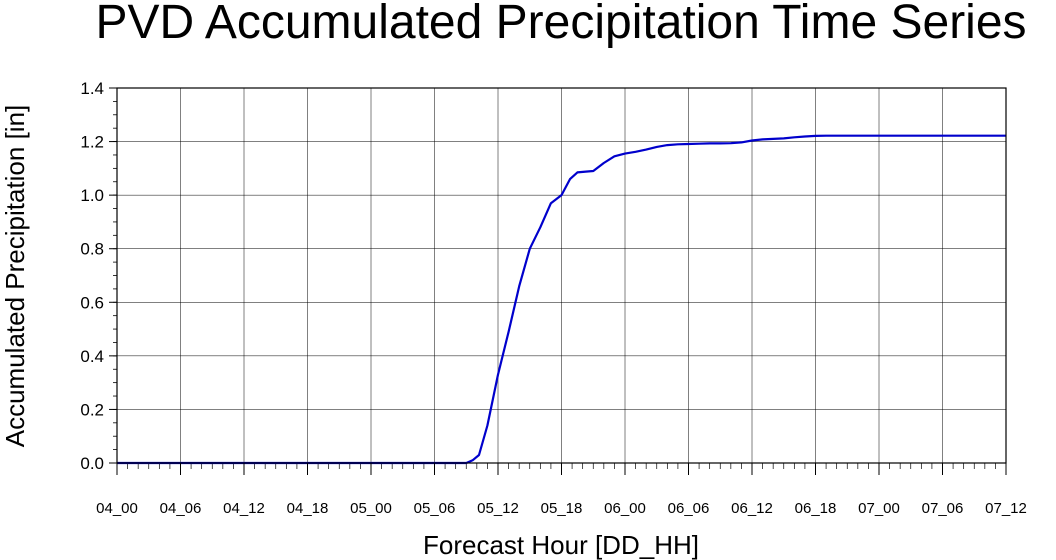 This screenshot has height=560, width=1056. Describe the element at coordinates (92, 463) in the screenshot. I see `y-tick-label: 0.0` at that location.